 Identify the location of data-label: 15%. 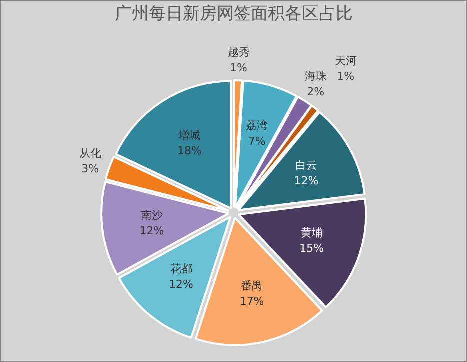
(312, 249).